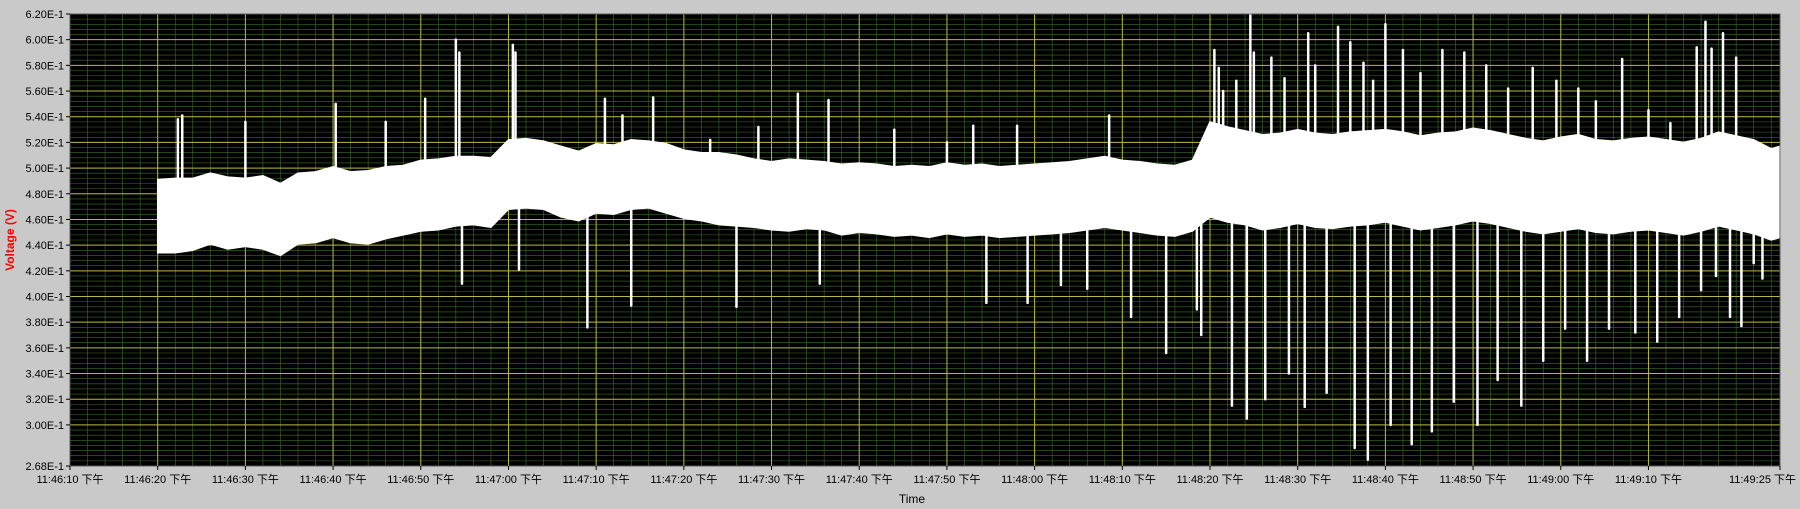 The height and width of the screenshot is (509, 1800). Describe the element at coordinates (44, 246) in the screenshot. I see `y-tick-label: 4.40E-1` at that location.